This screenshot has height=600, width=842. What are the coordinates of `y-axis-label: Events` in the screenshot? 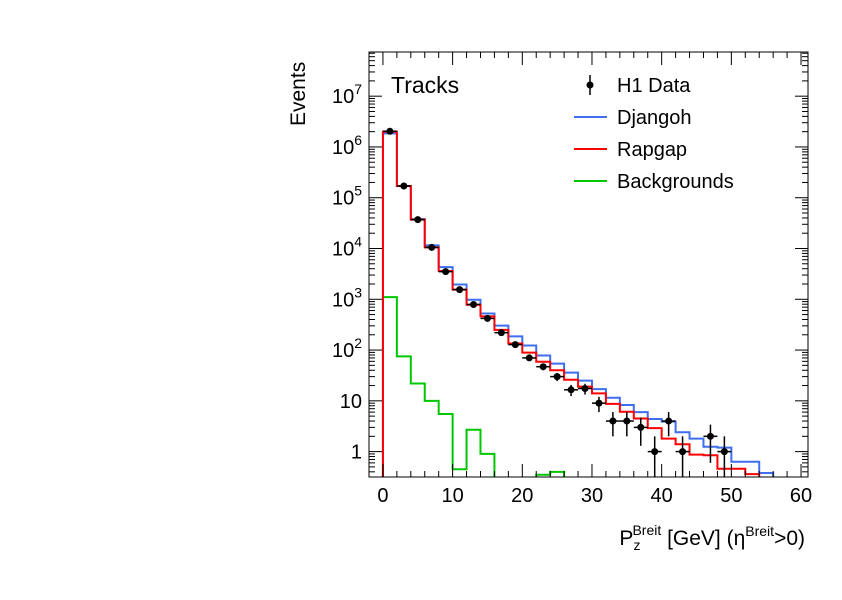 It's located at (298, 94).